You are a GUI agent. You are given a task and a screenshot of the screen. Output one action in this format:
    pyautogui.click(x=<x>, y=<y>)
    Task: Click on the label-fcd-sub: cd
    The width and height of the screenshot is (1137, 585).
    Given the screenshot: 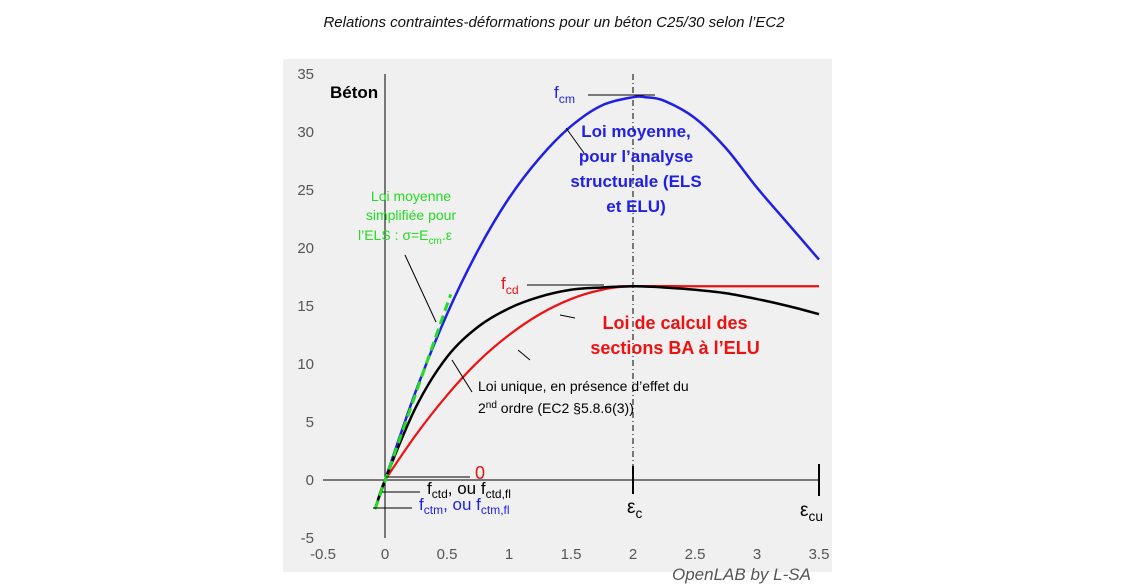 What is the action you would take?
    pyautogui.click(x=512, y=290)
    